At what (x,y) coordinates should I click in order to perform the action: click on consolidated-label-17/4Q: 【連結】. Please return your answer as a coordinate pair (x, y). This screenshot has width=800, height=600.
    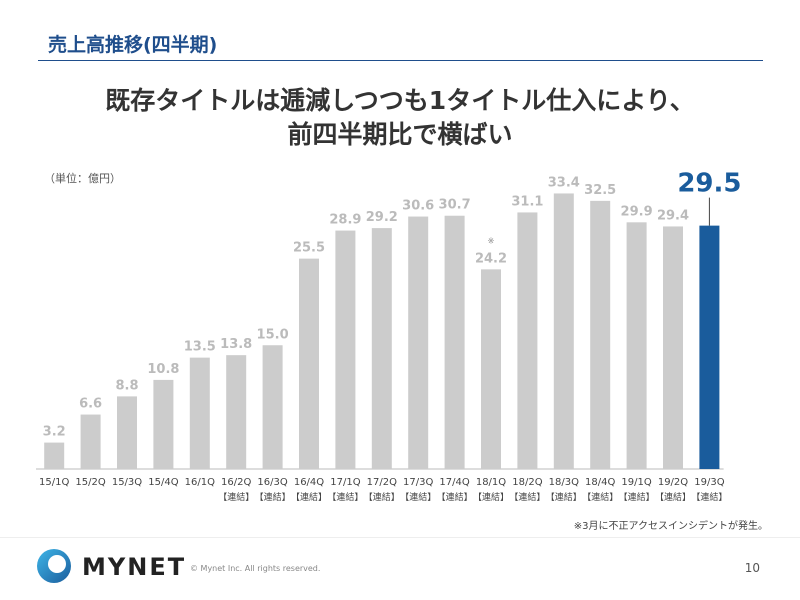
    Looking at the image, I should click on (455, 497).